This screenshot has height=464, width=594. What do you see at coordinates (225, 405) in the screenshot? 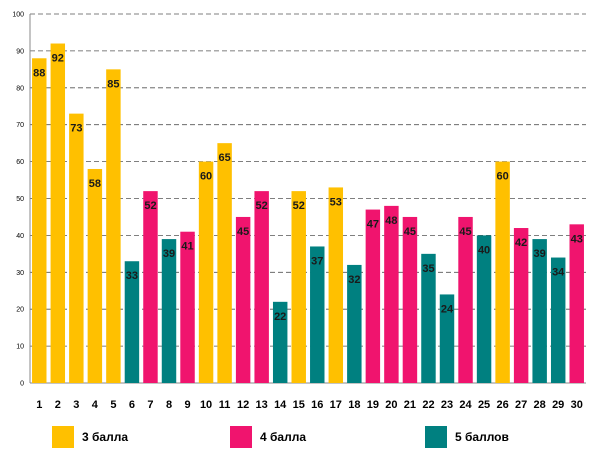
I see `x-tick-label: 11` at bounding box center [225, 405].